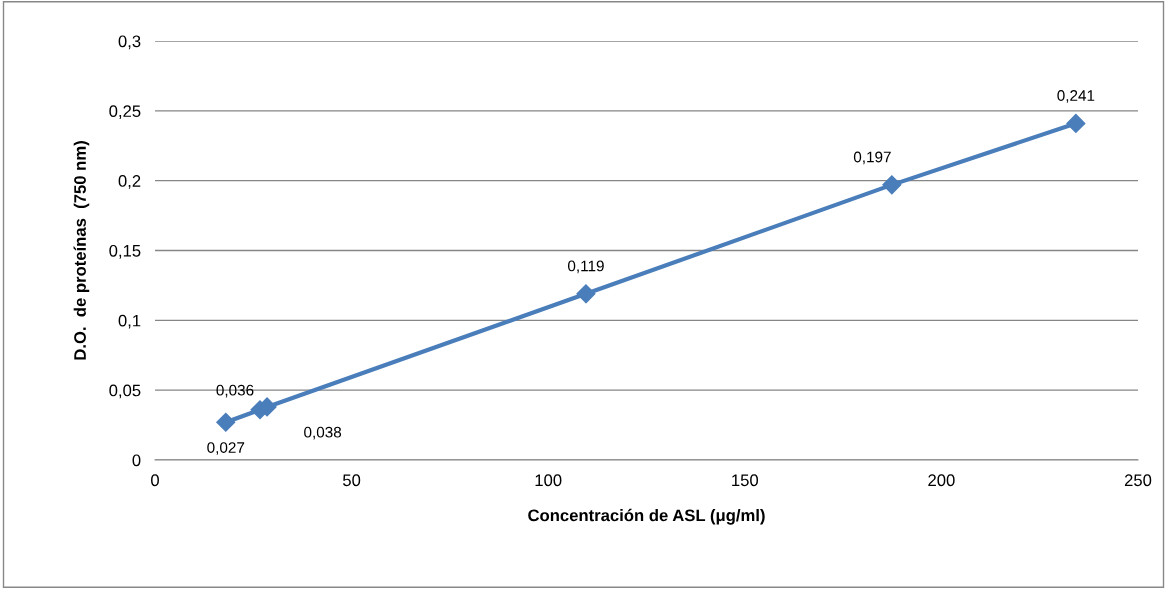 Image resolution: width=1167 pixels, height=589 pixels. I want to click on x-tick-label: 250, so click(1138, 480).